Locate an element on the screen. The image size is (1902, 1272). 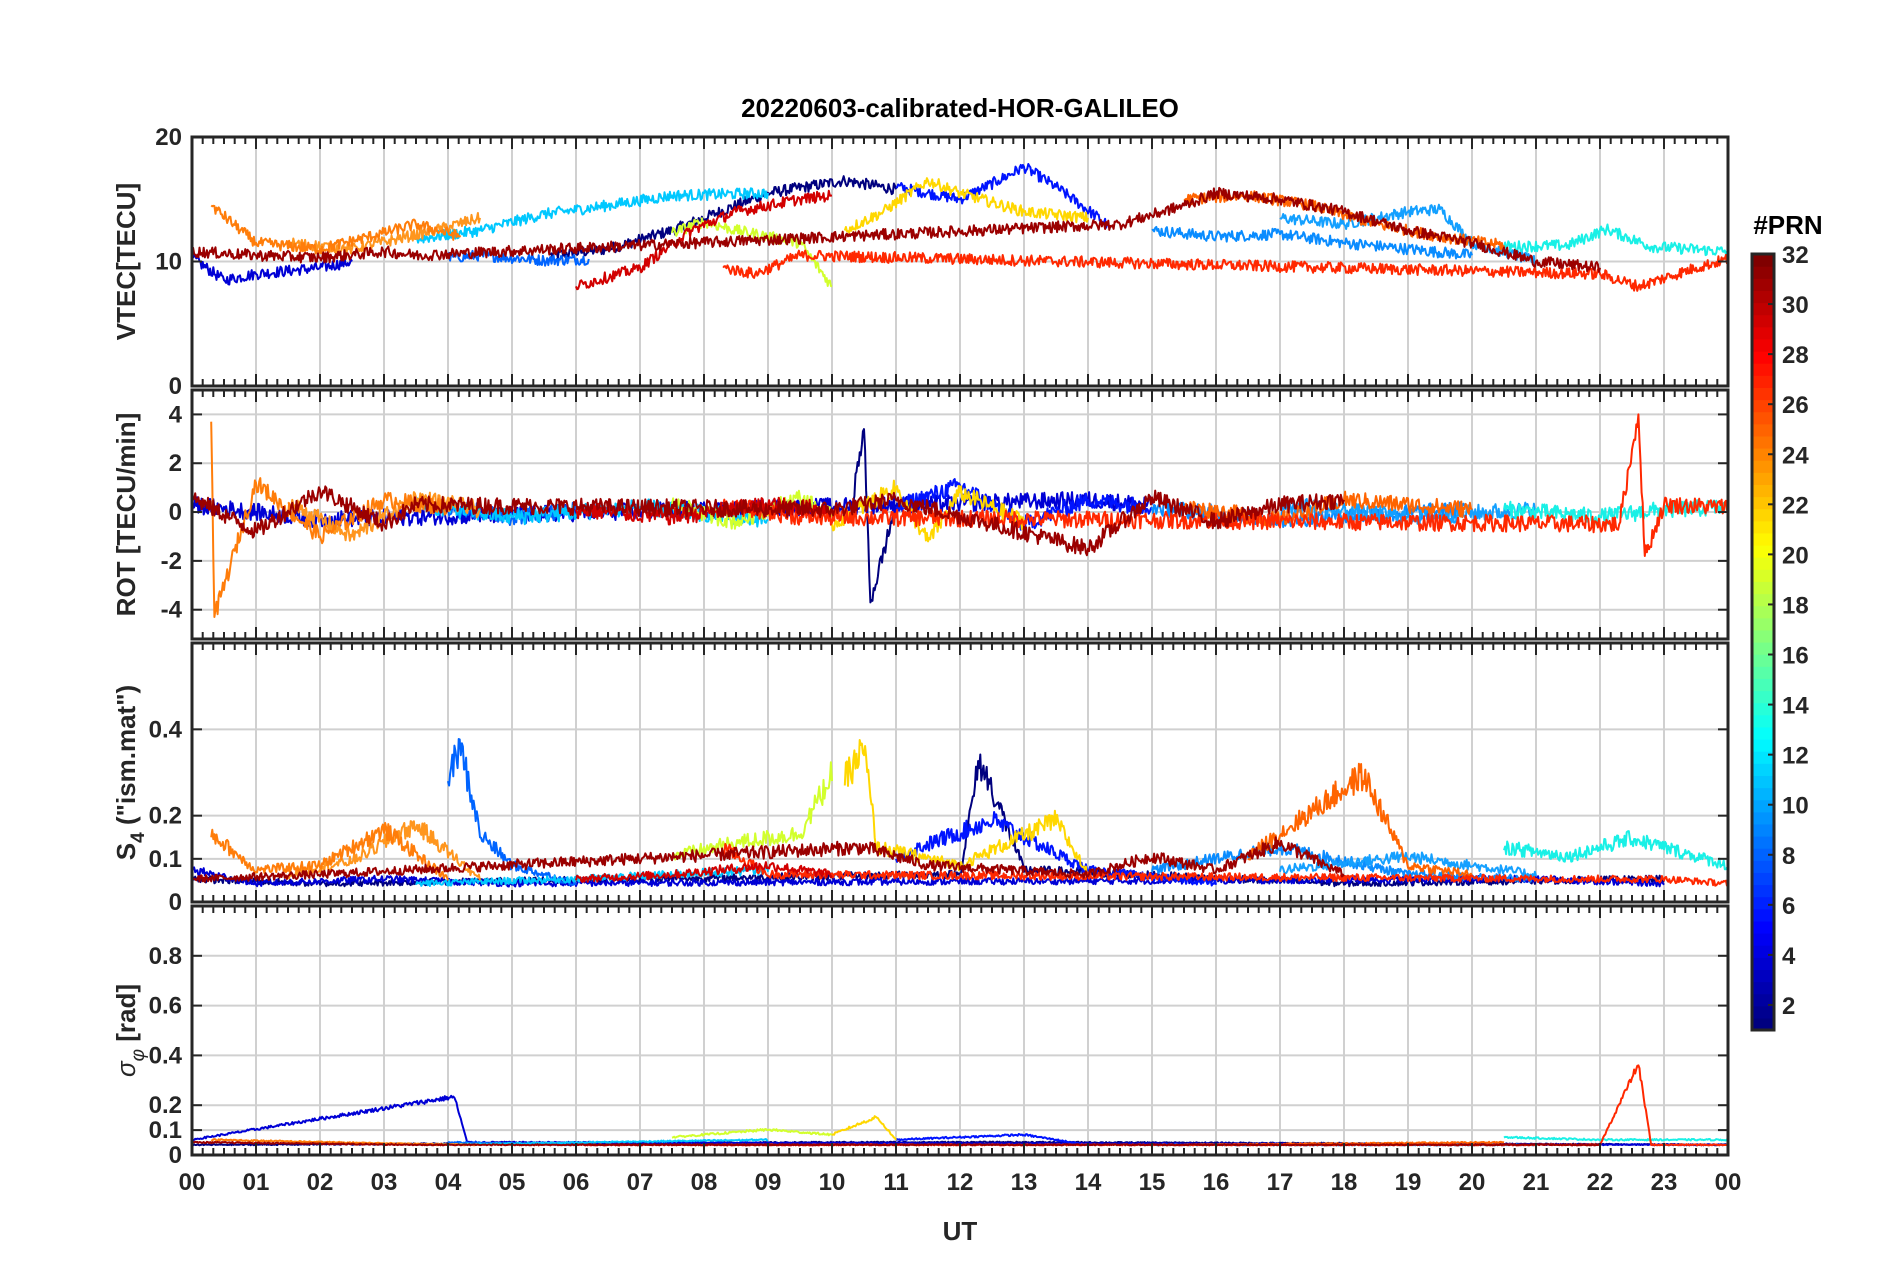
y-tick-label-sigma: 0.4 is located at coordinates (166, 1055).